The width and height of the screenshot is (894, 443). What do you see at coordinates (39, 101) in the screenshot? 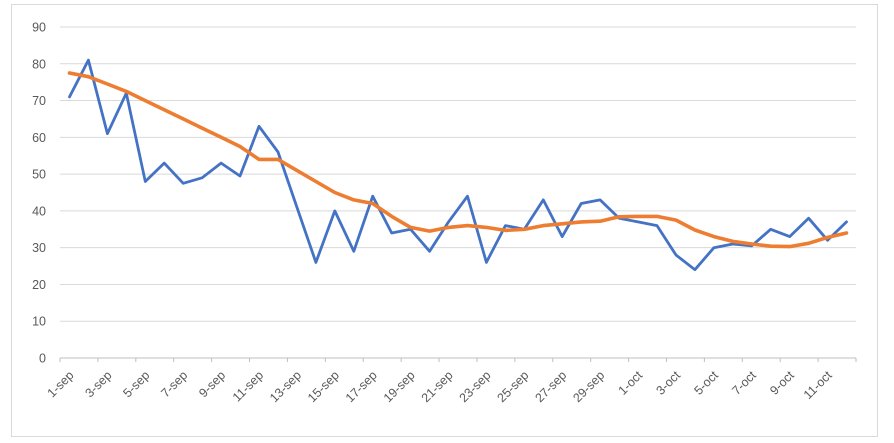
I see `y-tick-label: 70` at bounding box center [39, 101].